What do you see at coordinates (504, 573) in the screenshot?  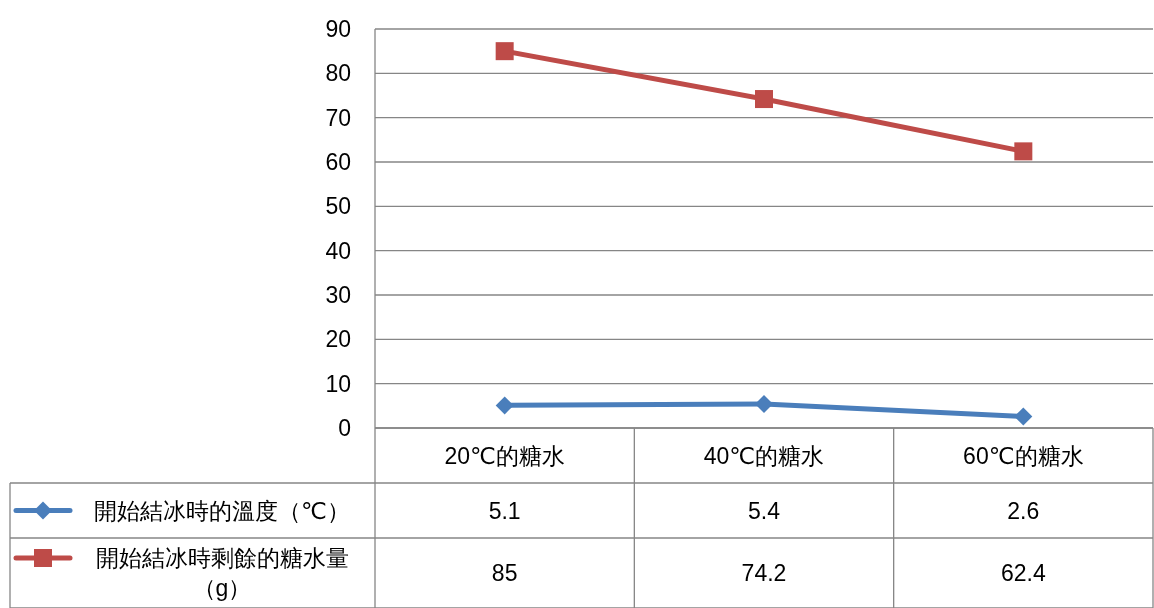 I see `data-label: 85` at bounding box center [504, 573].